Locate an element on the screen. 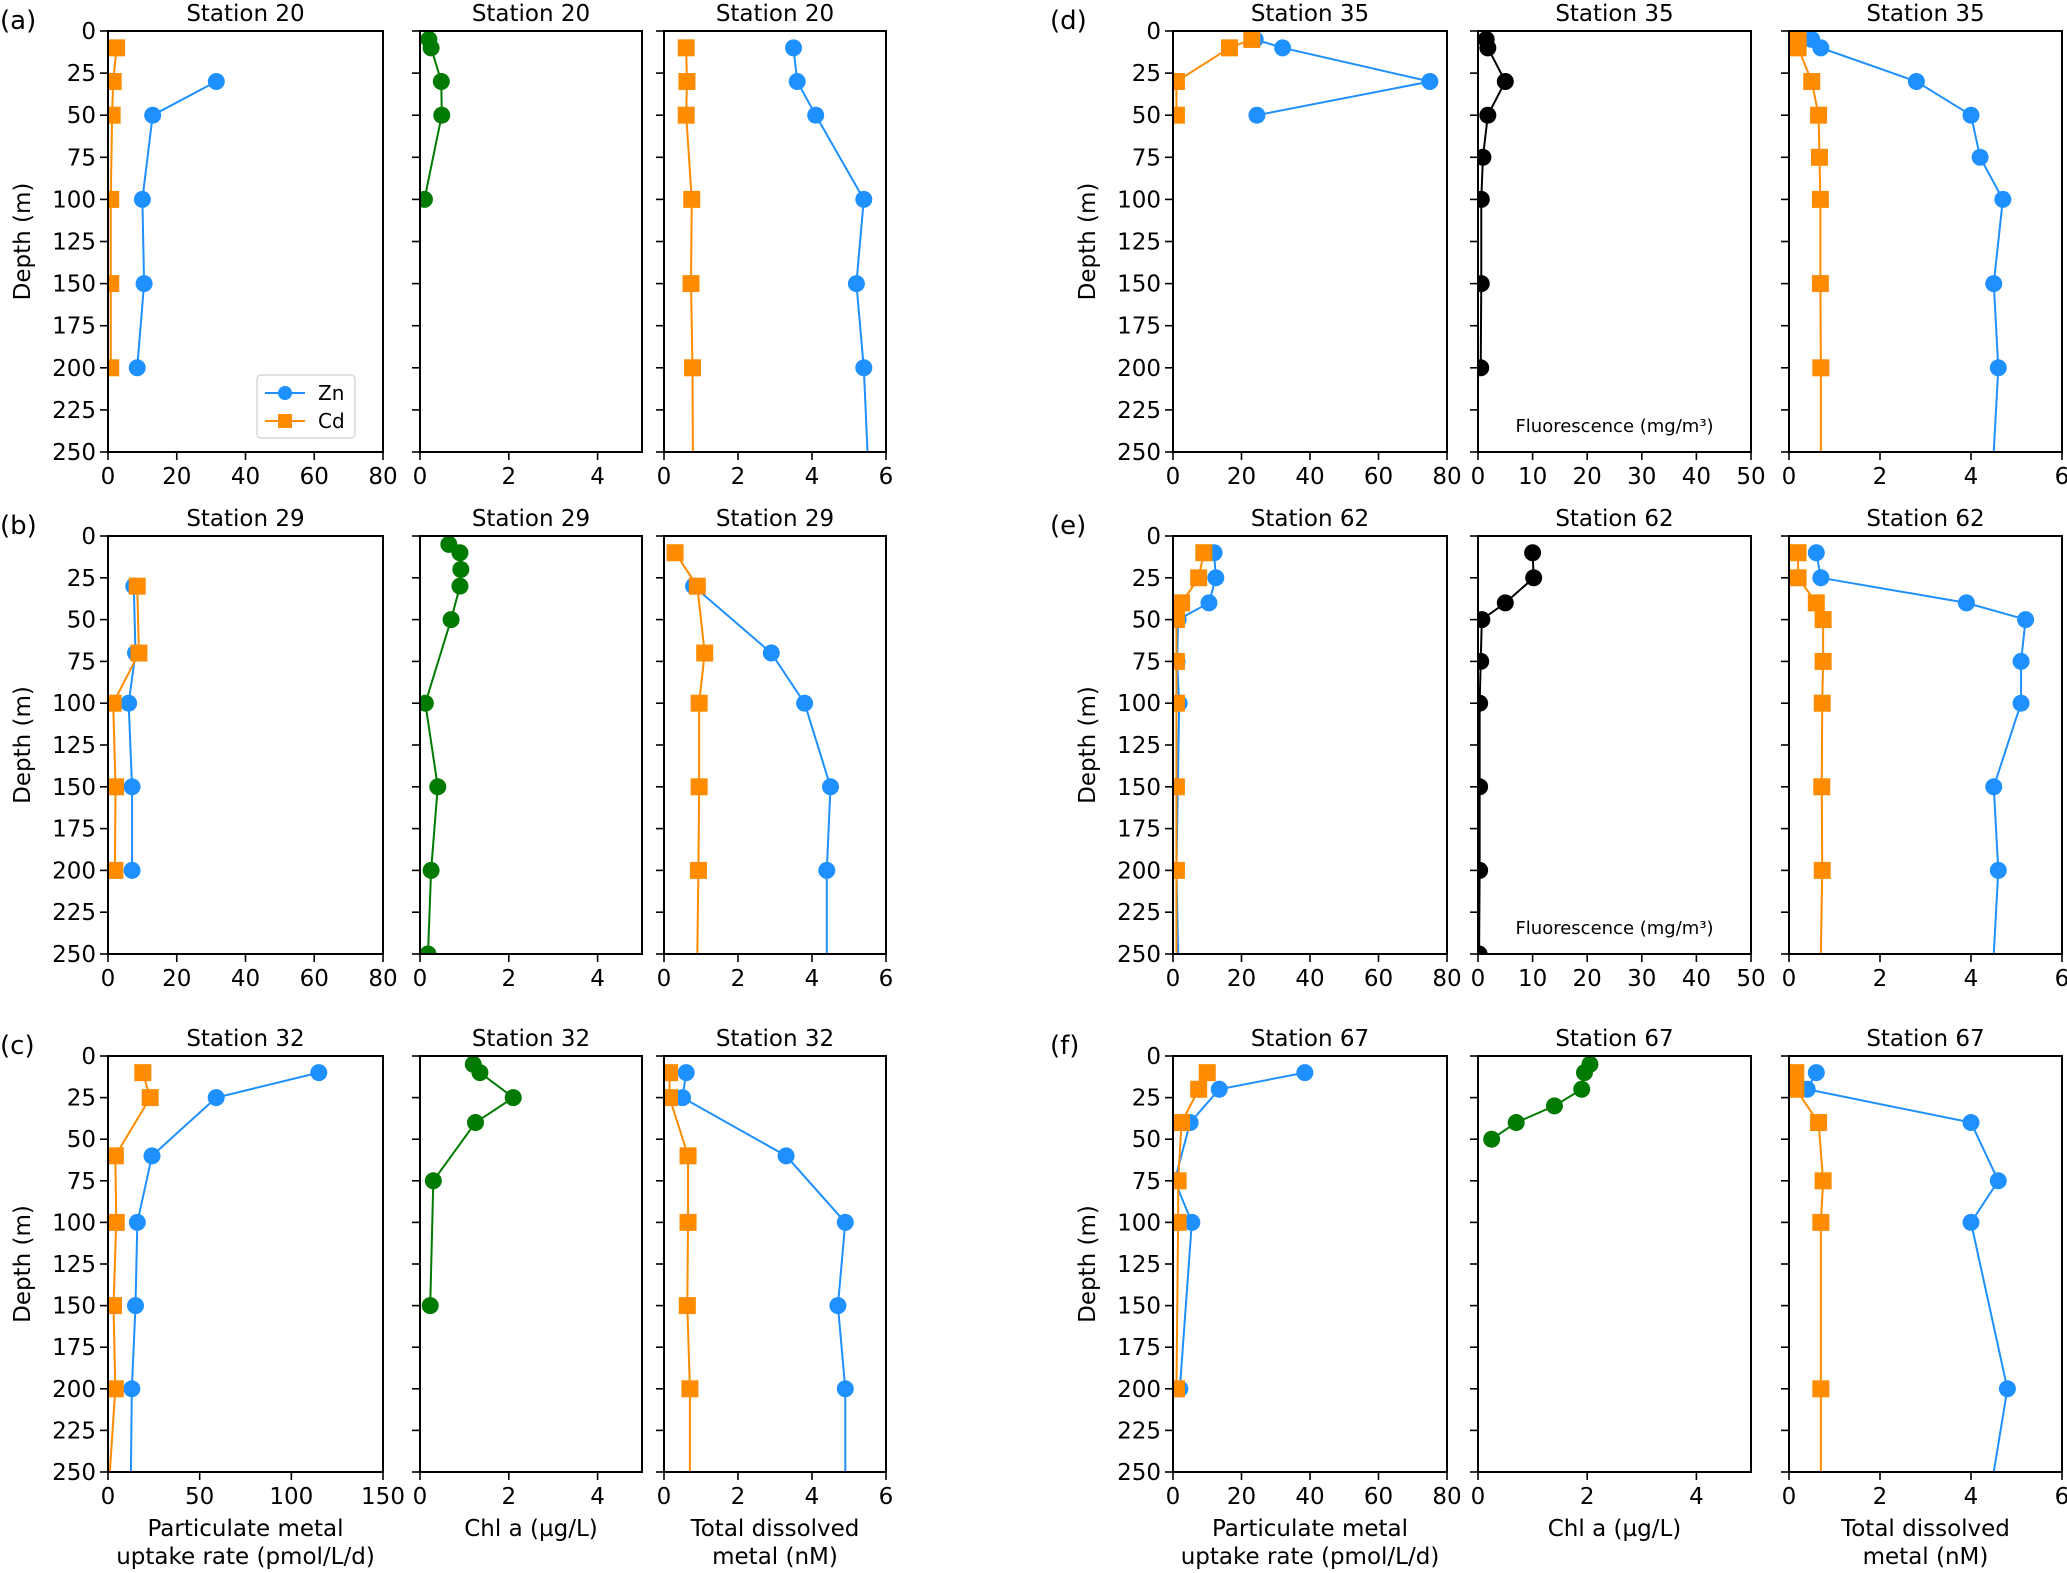  x-axis-label: uptake rate (pmol/L/d) is located at coordinates (245, 1557).